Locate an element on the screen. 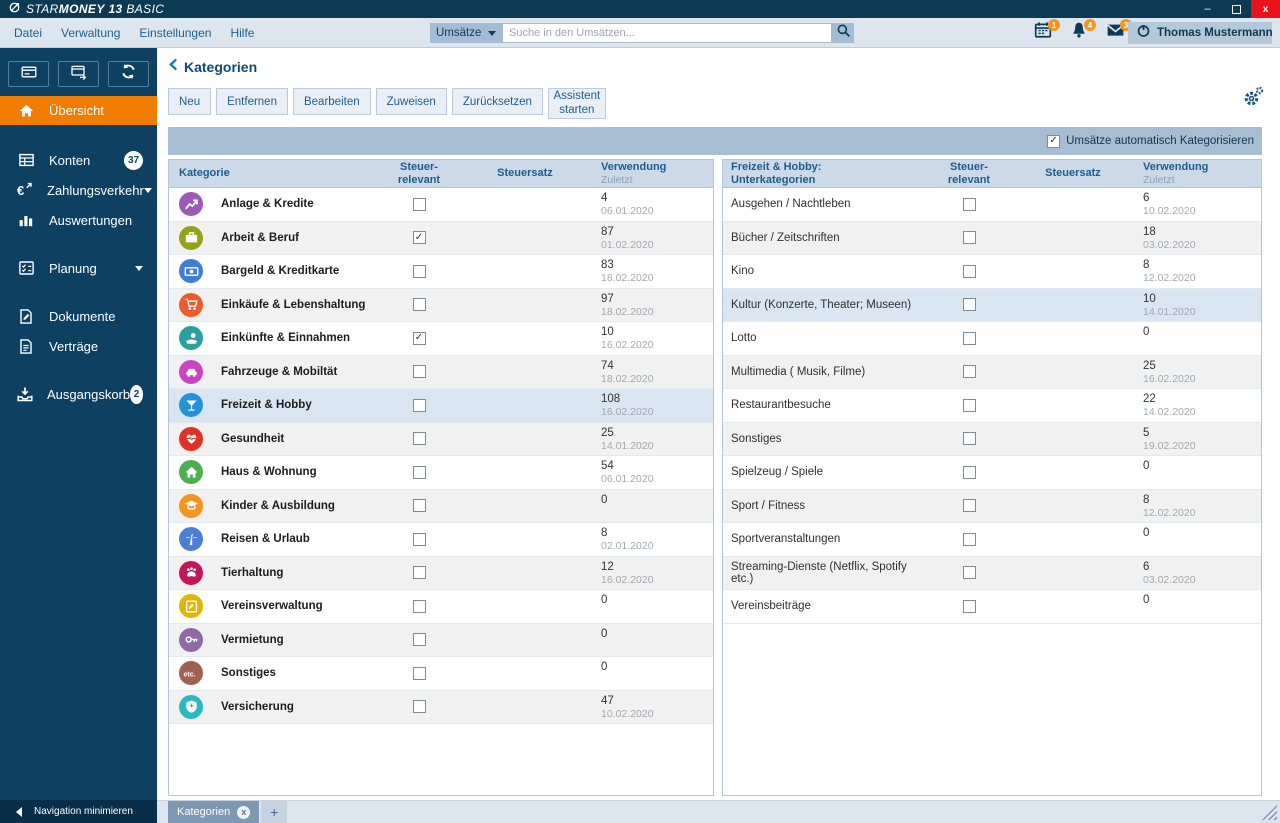 This screenshot has width=1280, height=823. back-chevron-icon is located at coordinates (173, 67).